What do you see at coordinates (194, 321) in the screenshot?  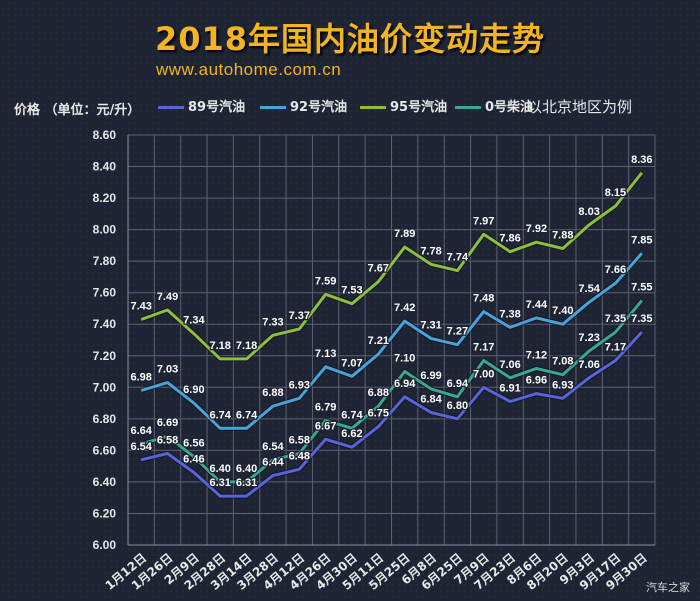 I see `data-label: 7.34` at bounding box center [194, 321].